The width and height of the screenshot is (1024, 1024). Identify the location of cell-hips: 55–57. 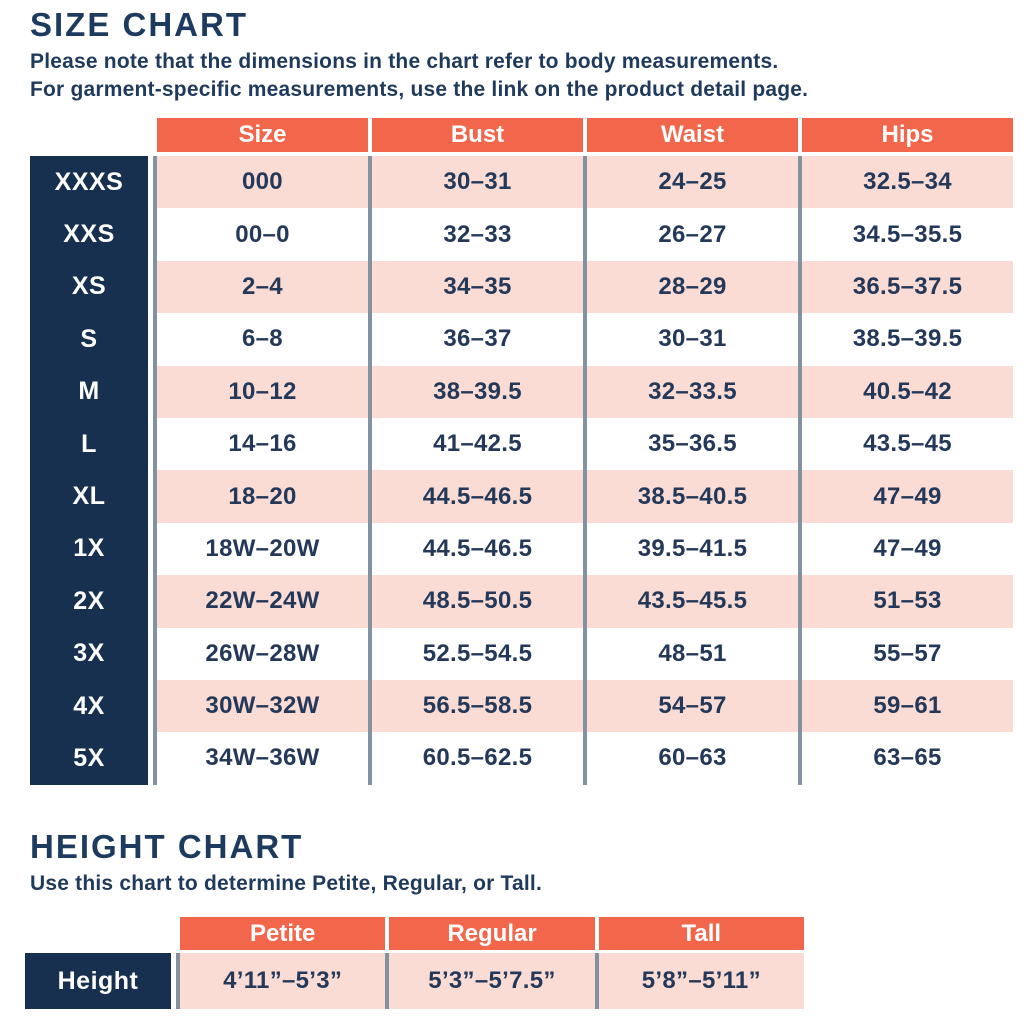
(905, 653).